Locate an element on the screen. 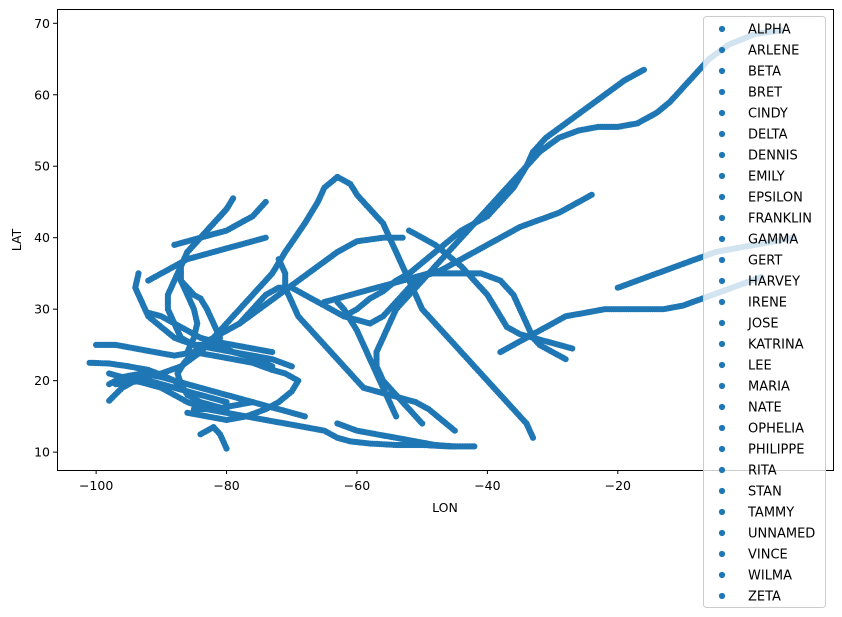 Image resolution: width=842 pixels, height=617 pixels. legend-label: FRANKLIN is located at coordinates (780, 219).